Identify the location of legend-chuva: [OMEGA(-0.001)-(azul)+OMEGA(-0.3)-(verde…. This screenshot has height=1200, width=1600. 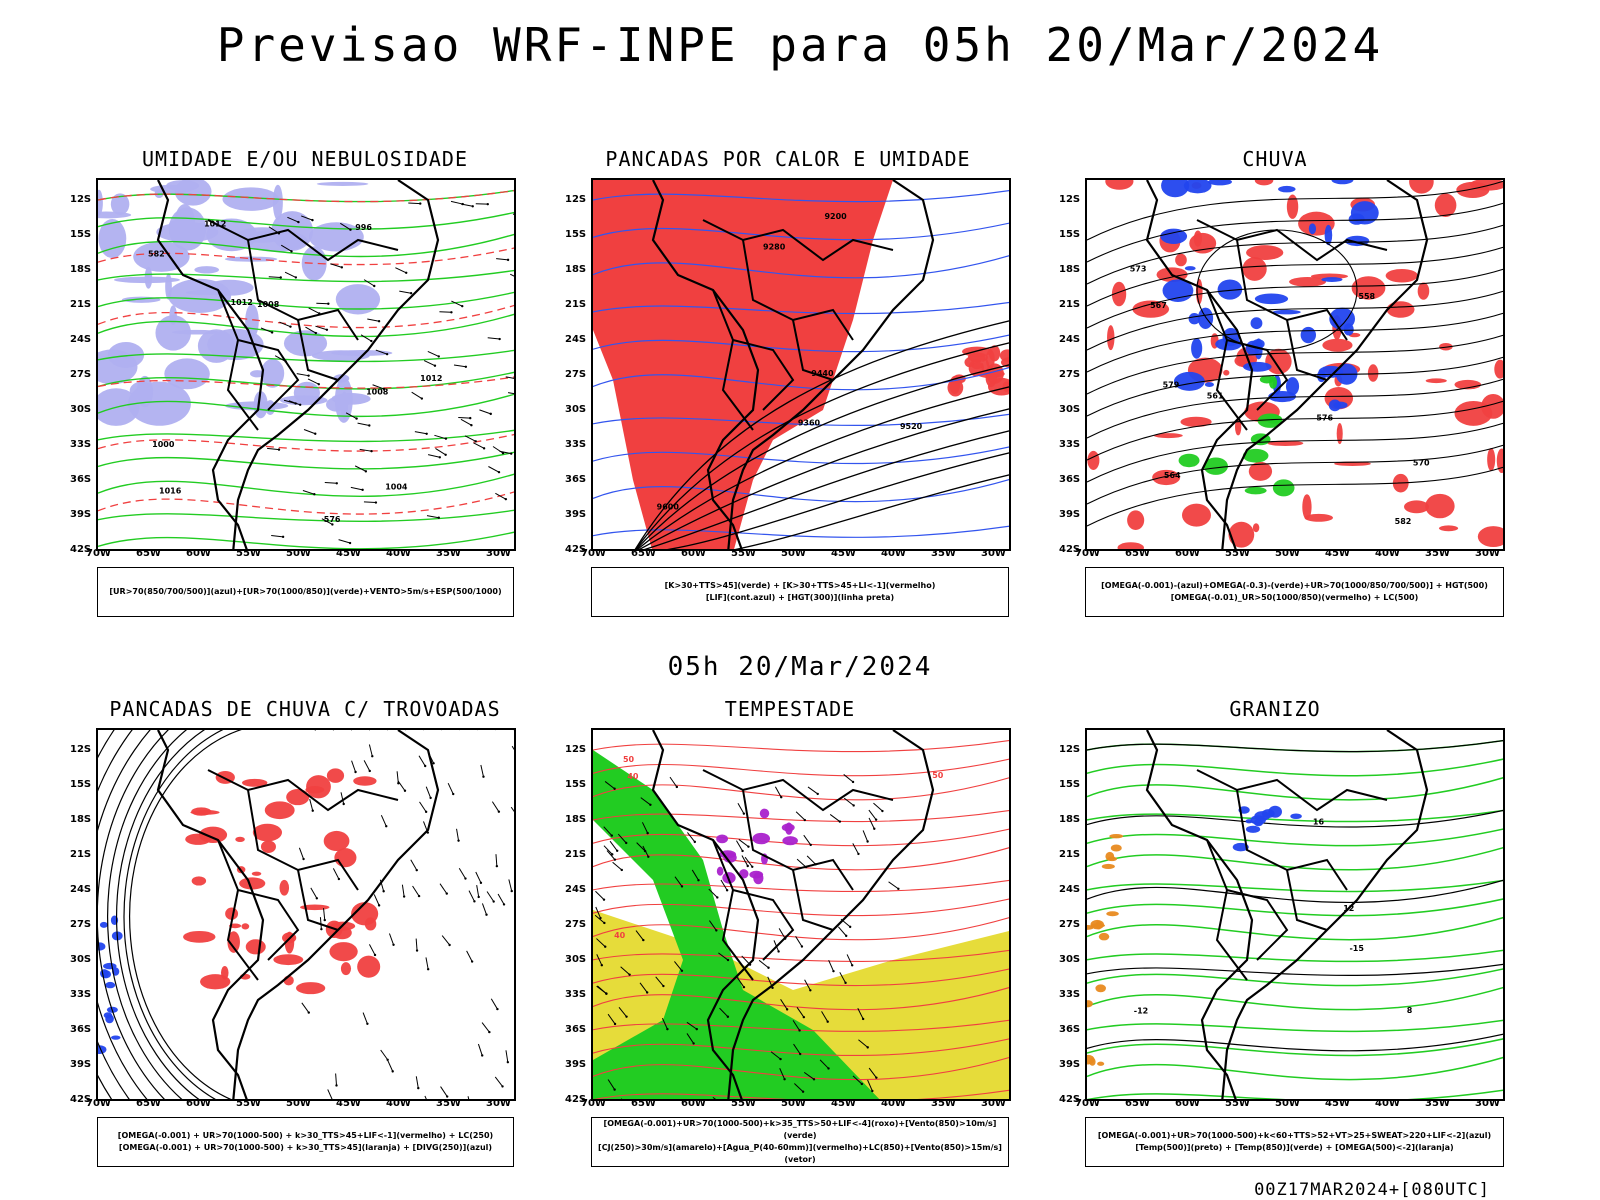
(1294, 592).